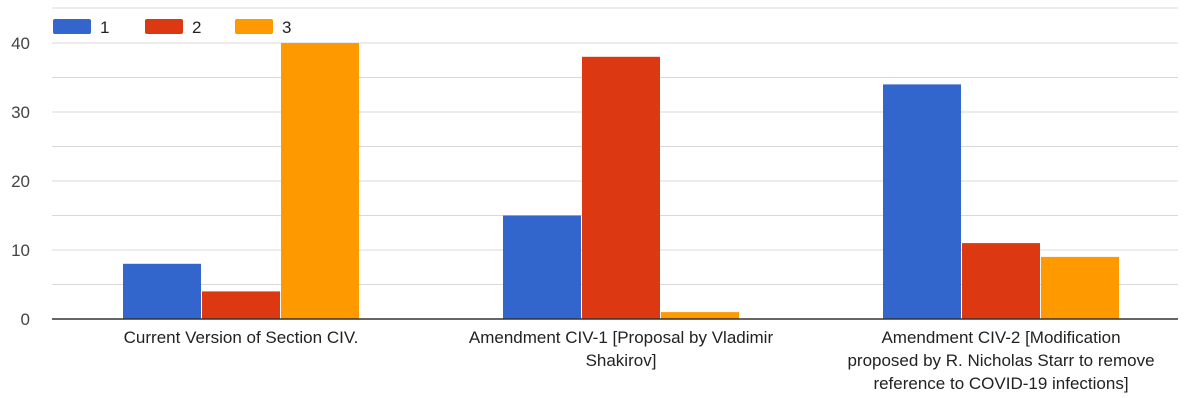 The height and width of the screenshot is (398, 1188). I want to click on y-axis-ticks: 0 10 20 30 40, so click(20, 181).